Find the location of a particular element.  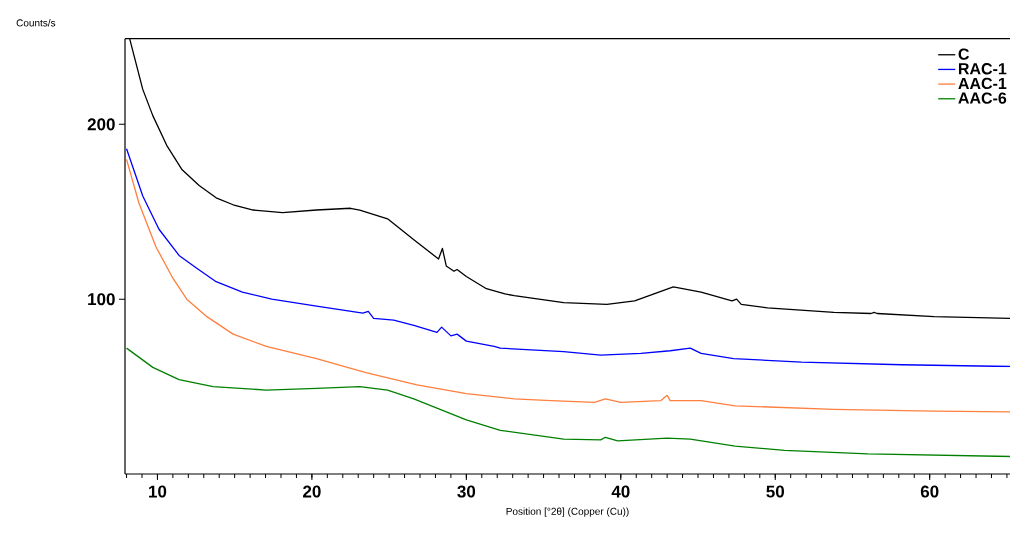

legend-label: AAC-6 is located at coordinates (982, 98).